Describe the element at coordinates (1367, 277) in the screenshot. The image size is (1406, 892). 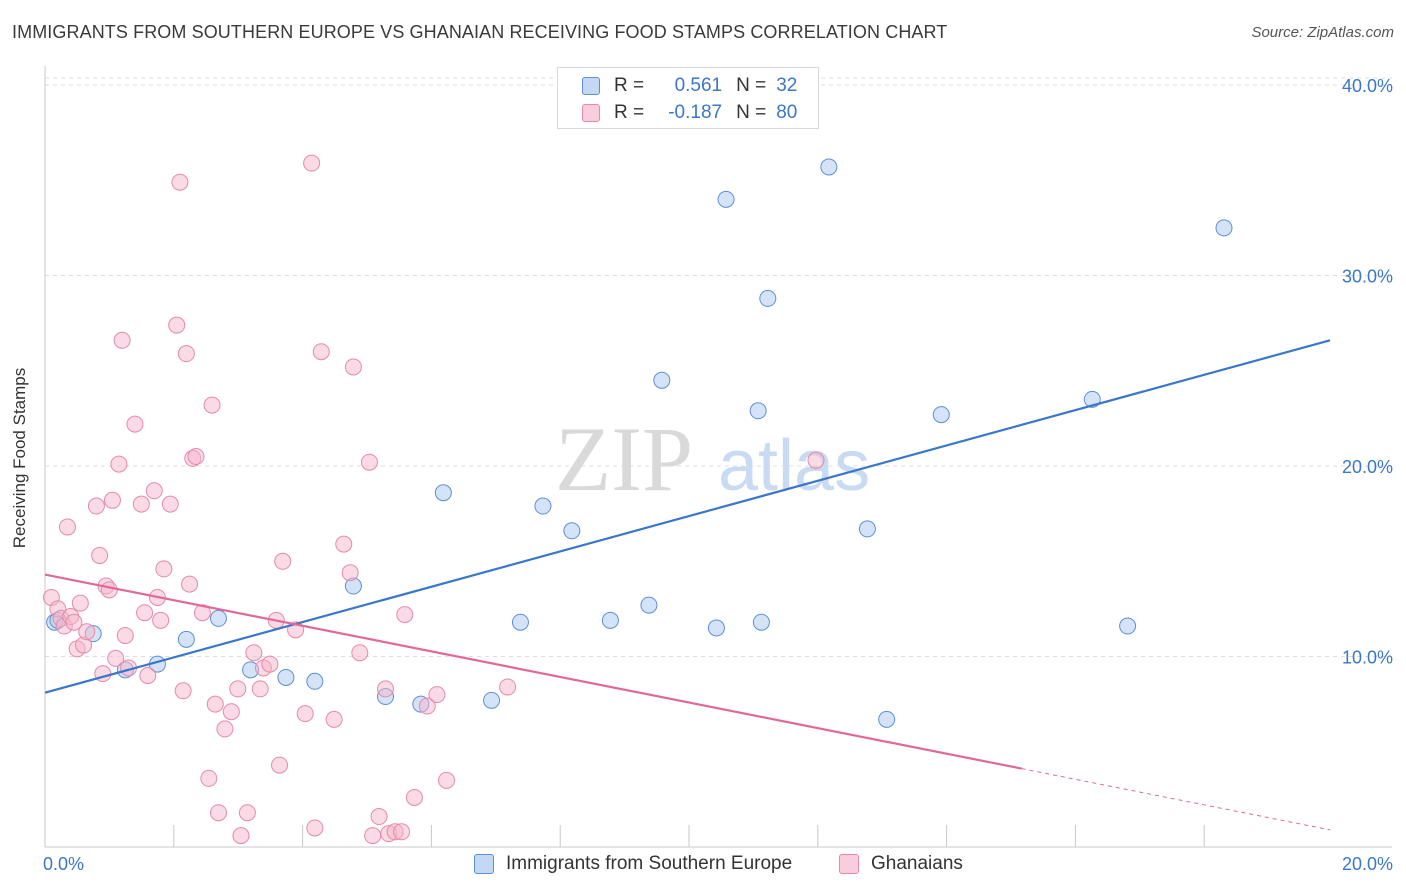
I see `y-tick-label: 30.0%` at that location.